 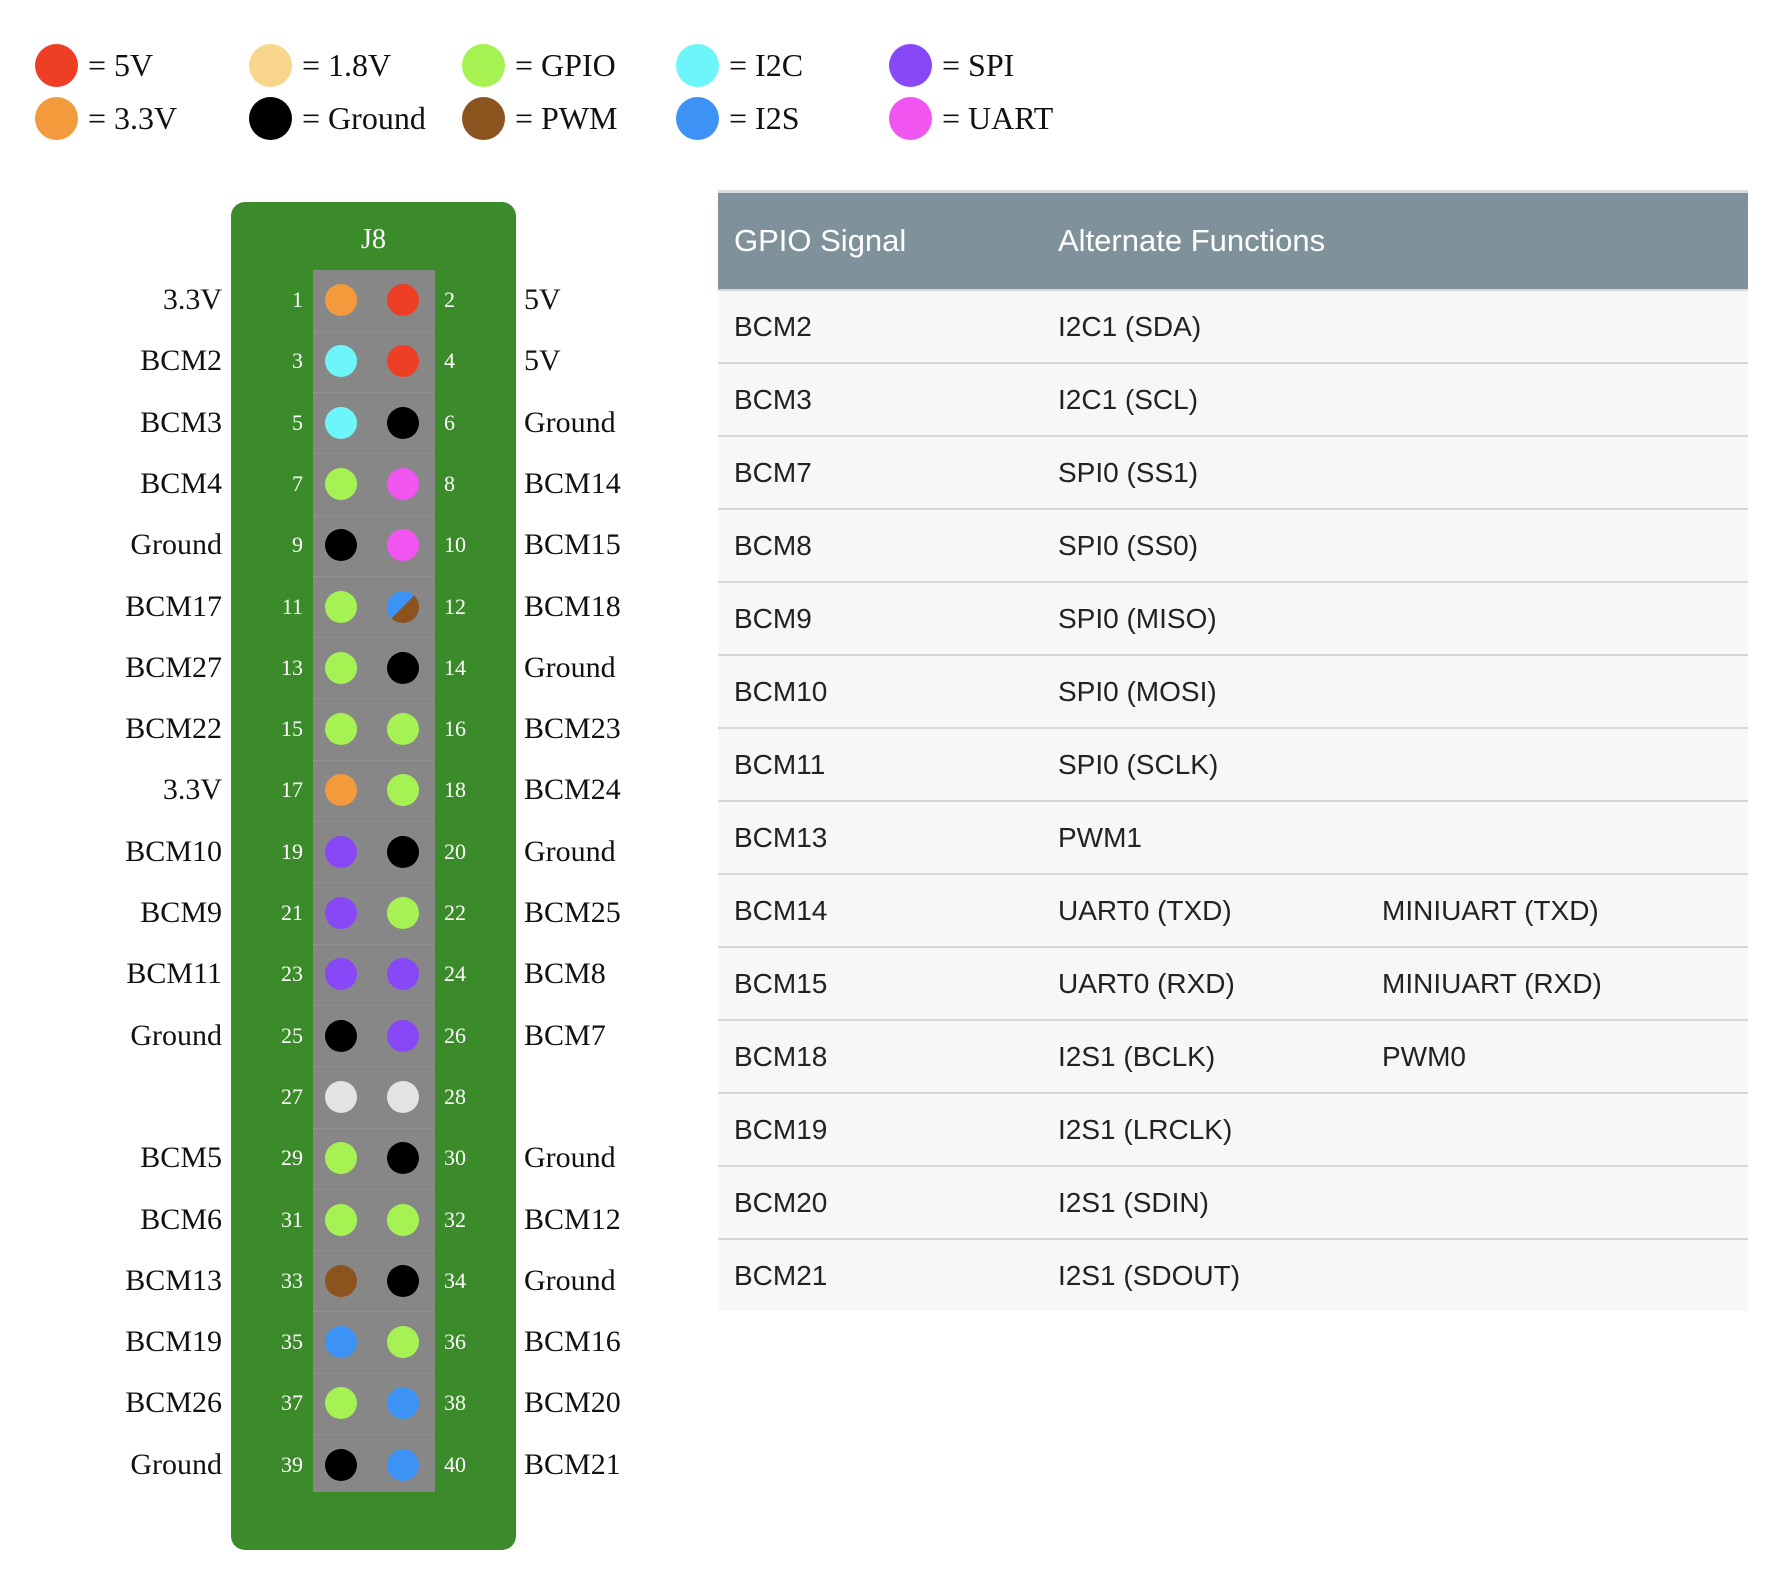 What do you see at coordinates (773, 618) in the screenshot?
I see `table-cell: BCM9` at bounding box center [773, 618].